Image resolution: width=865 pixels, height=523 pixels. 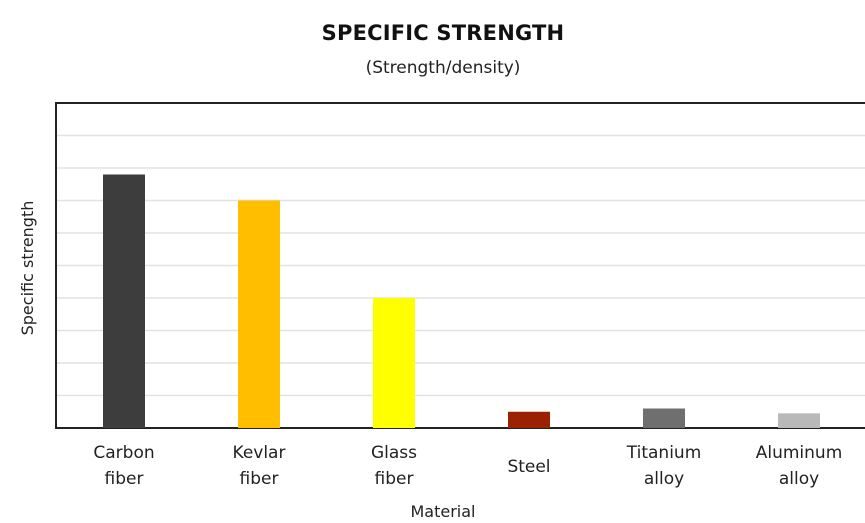 What do you see at coordinates (394, 466) in the screenshot?
I see `x-tick-label: Glass fiber` at bounding box center [394, 466].